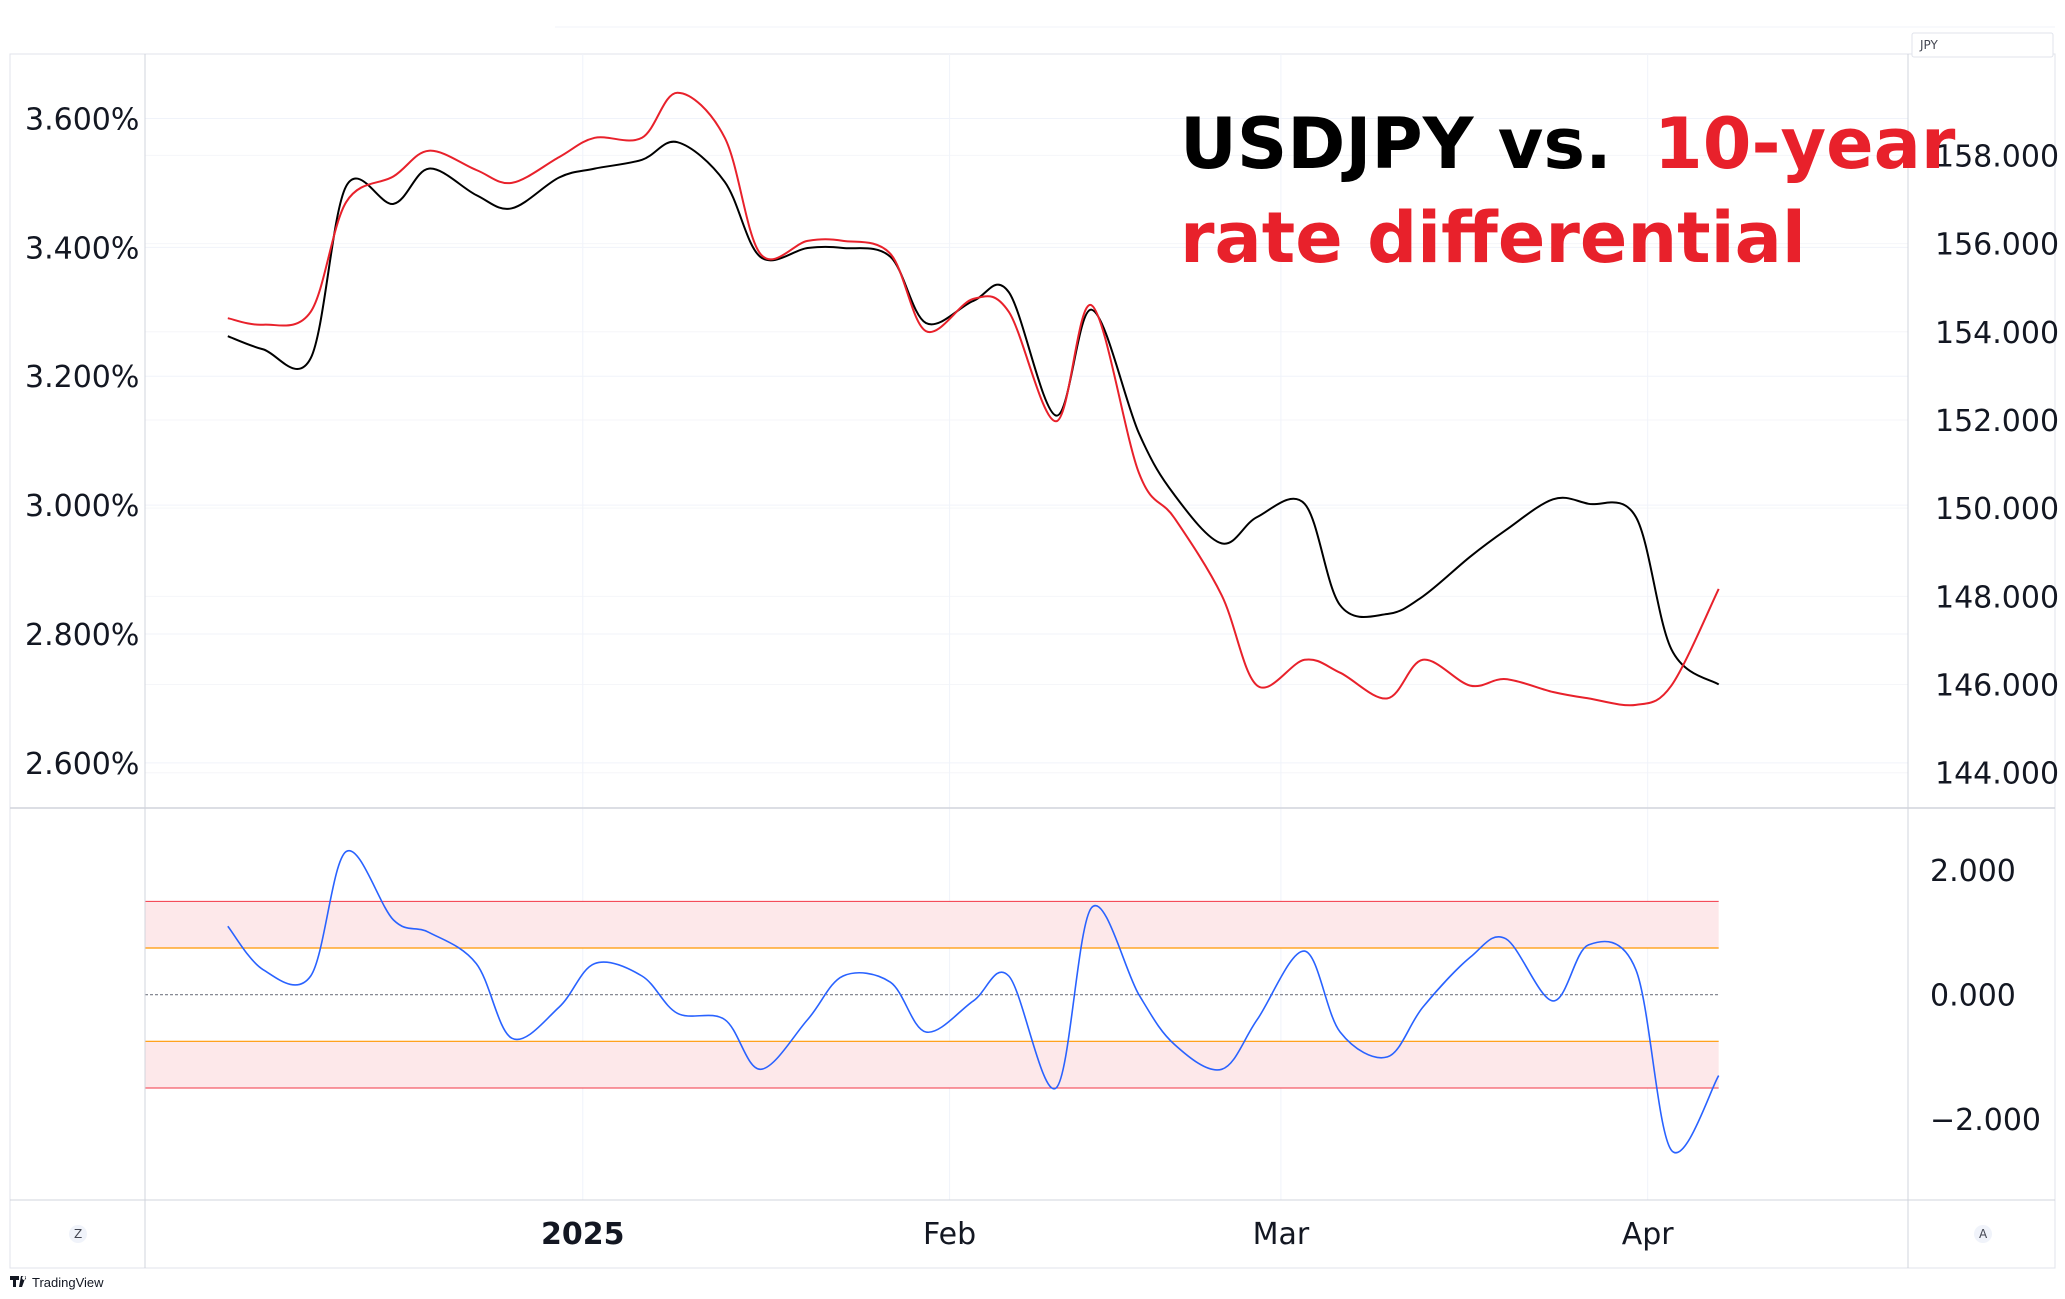 This screenshot has height=1299, width=2065. What do you see at coordinates (1997, 421) in the screenshot?
I see `right-axis-tick-label: 152.000` at bounding box center [1997, 421].